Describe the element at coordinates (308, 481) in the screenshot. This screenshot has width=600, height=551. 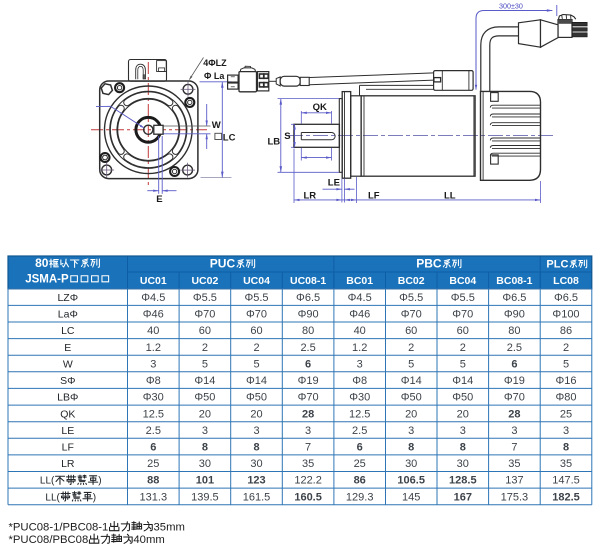
I see `svg-text: 122.2` at that location.